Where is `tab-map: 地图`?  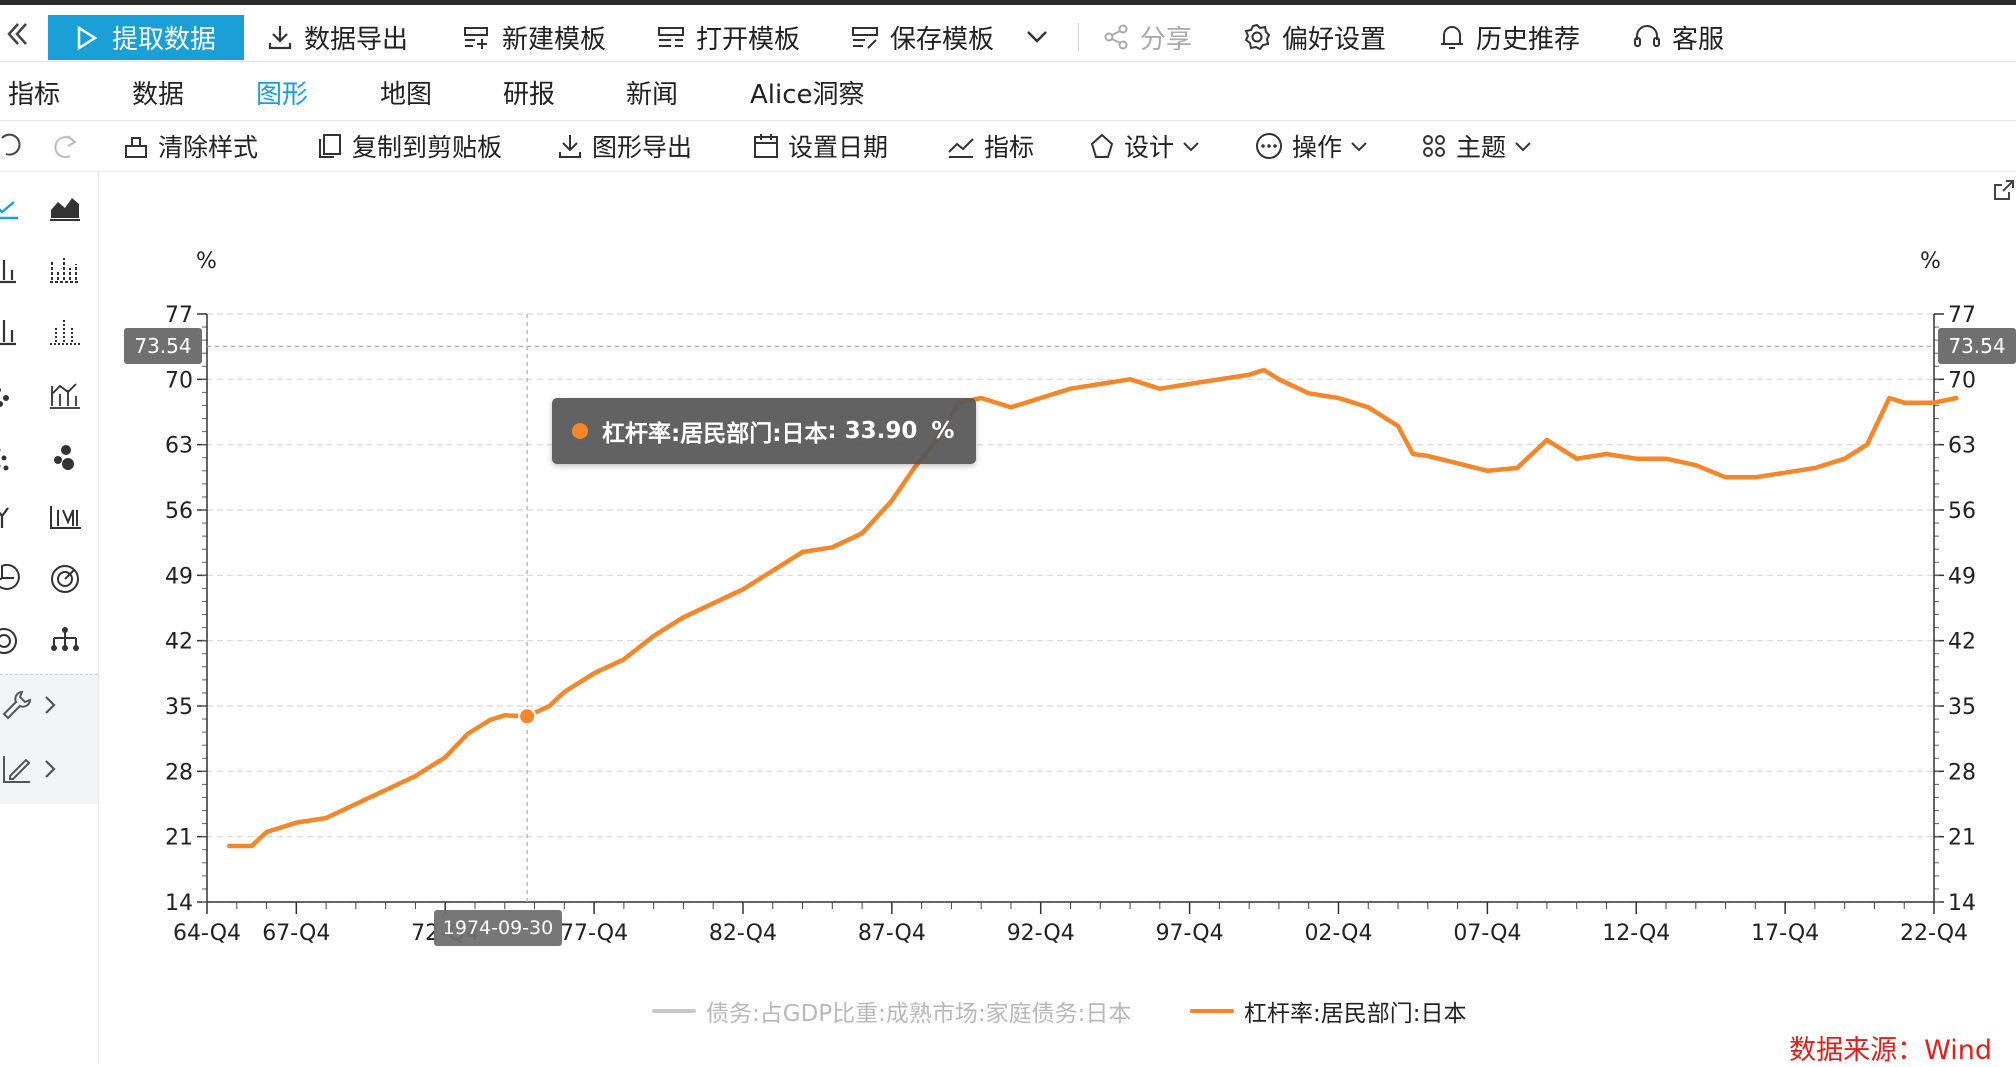 tab-map: 地图 is located at coordinates (406, 95).